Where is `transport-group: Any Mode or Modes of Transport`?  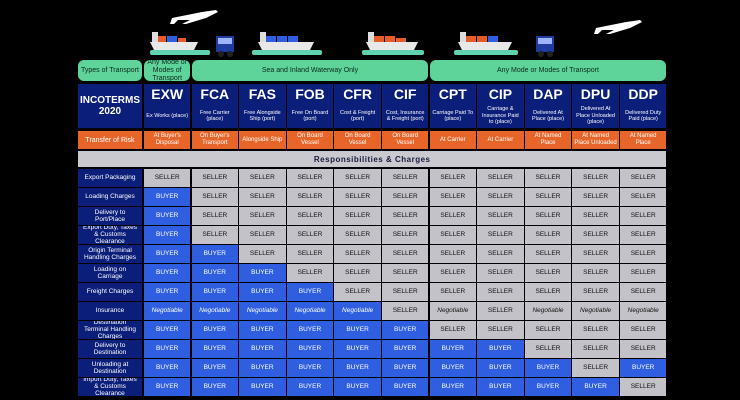 transport-group: Any Mode or Modes of Transport is located at coordinates (548, 70).